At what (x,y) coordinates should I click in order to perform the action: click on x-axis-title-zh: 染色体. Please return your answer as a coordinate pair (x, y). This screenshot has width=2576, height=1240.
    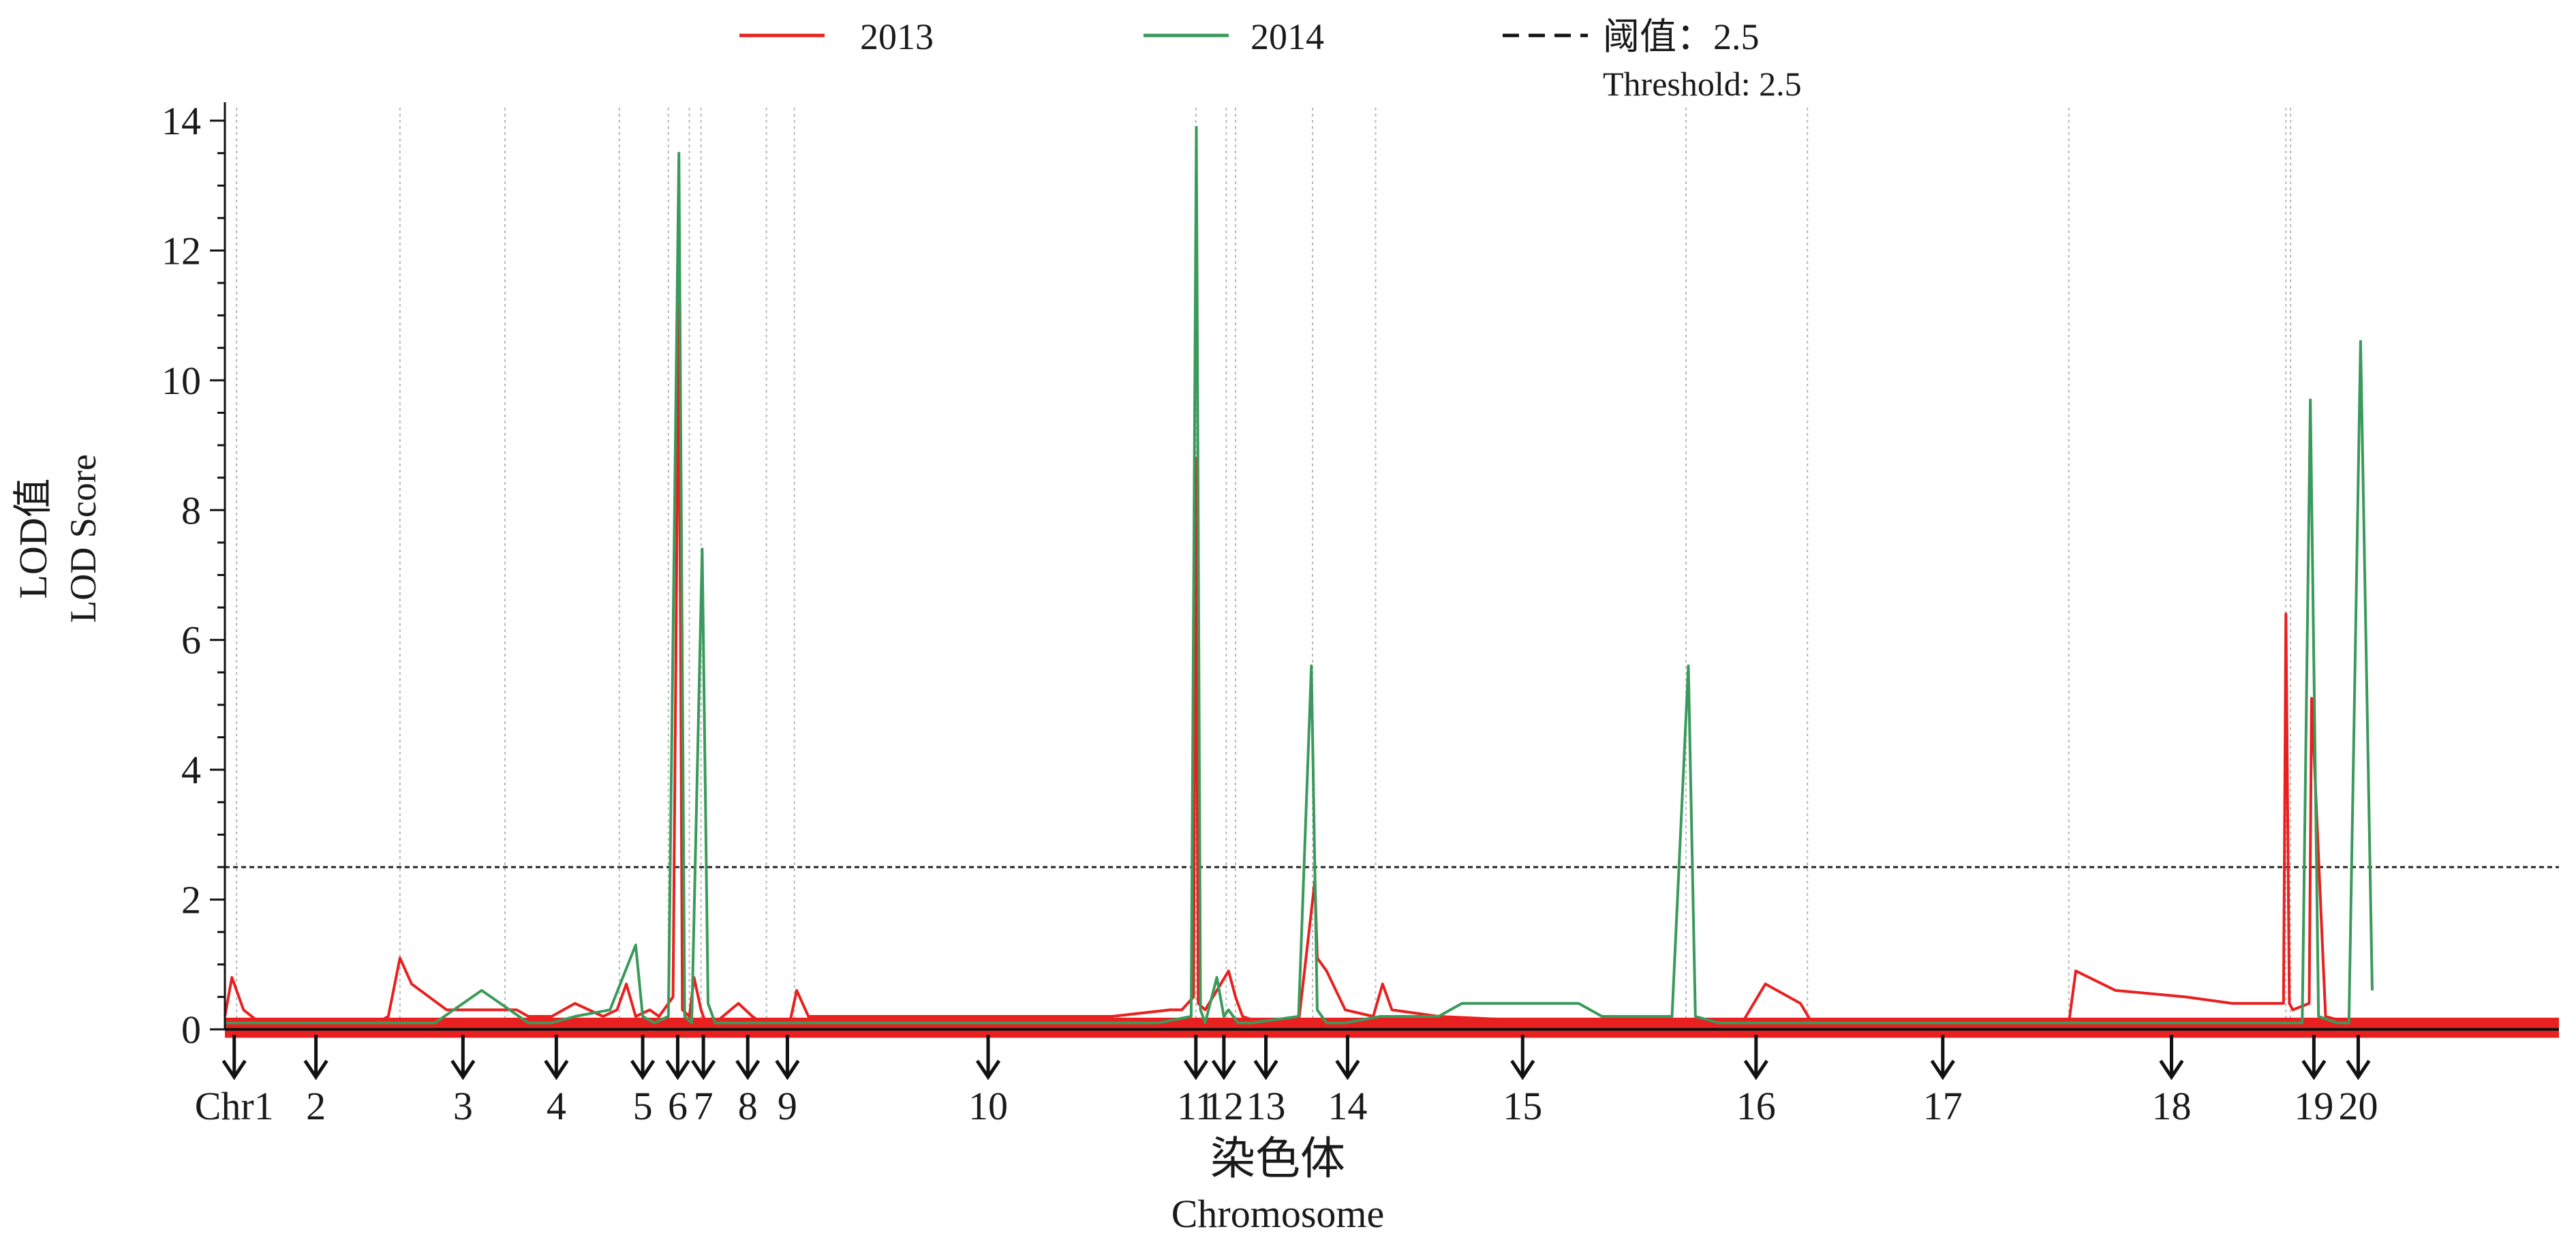
    Looking at the image, I should click on (1277, 1159).